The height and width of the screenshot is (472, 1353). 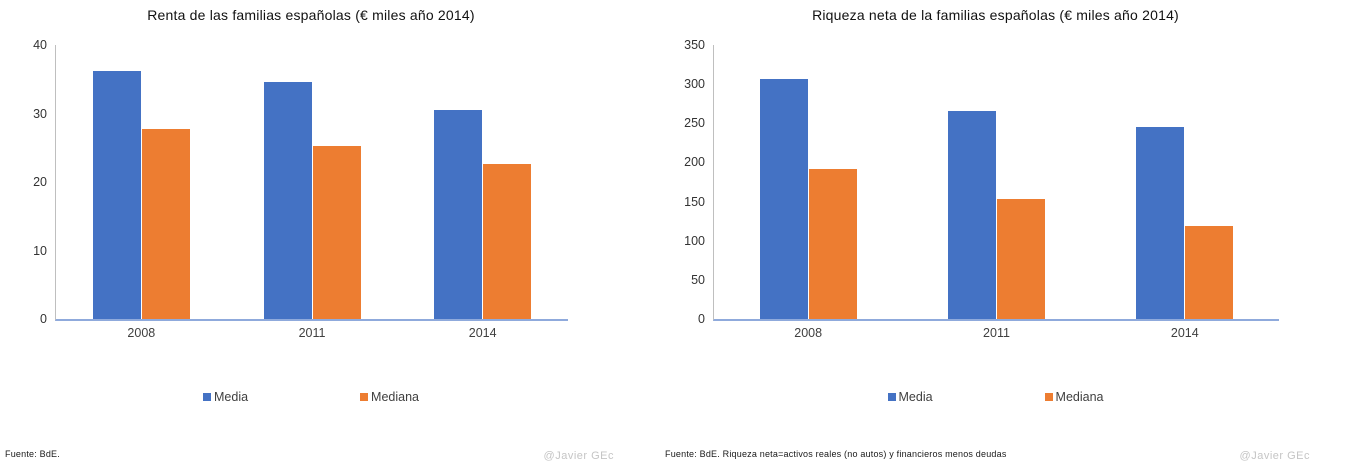 I want to click on y-tick-label-20: 20, so click(x=40, y=182).